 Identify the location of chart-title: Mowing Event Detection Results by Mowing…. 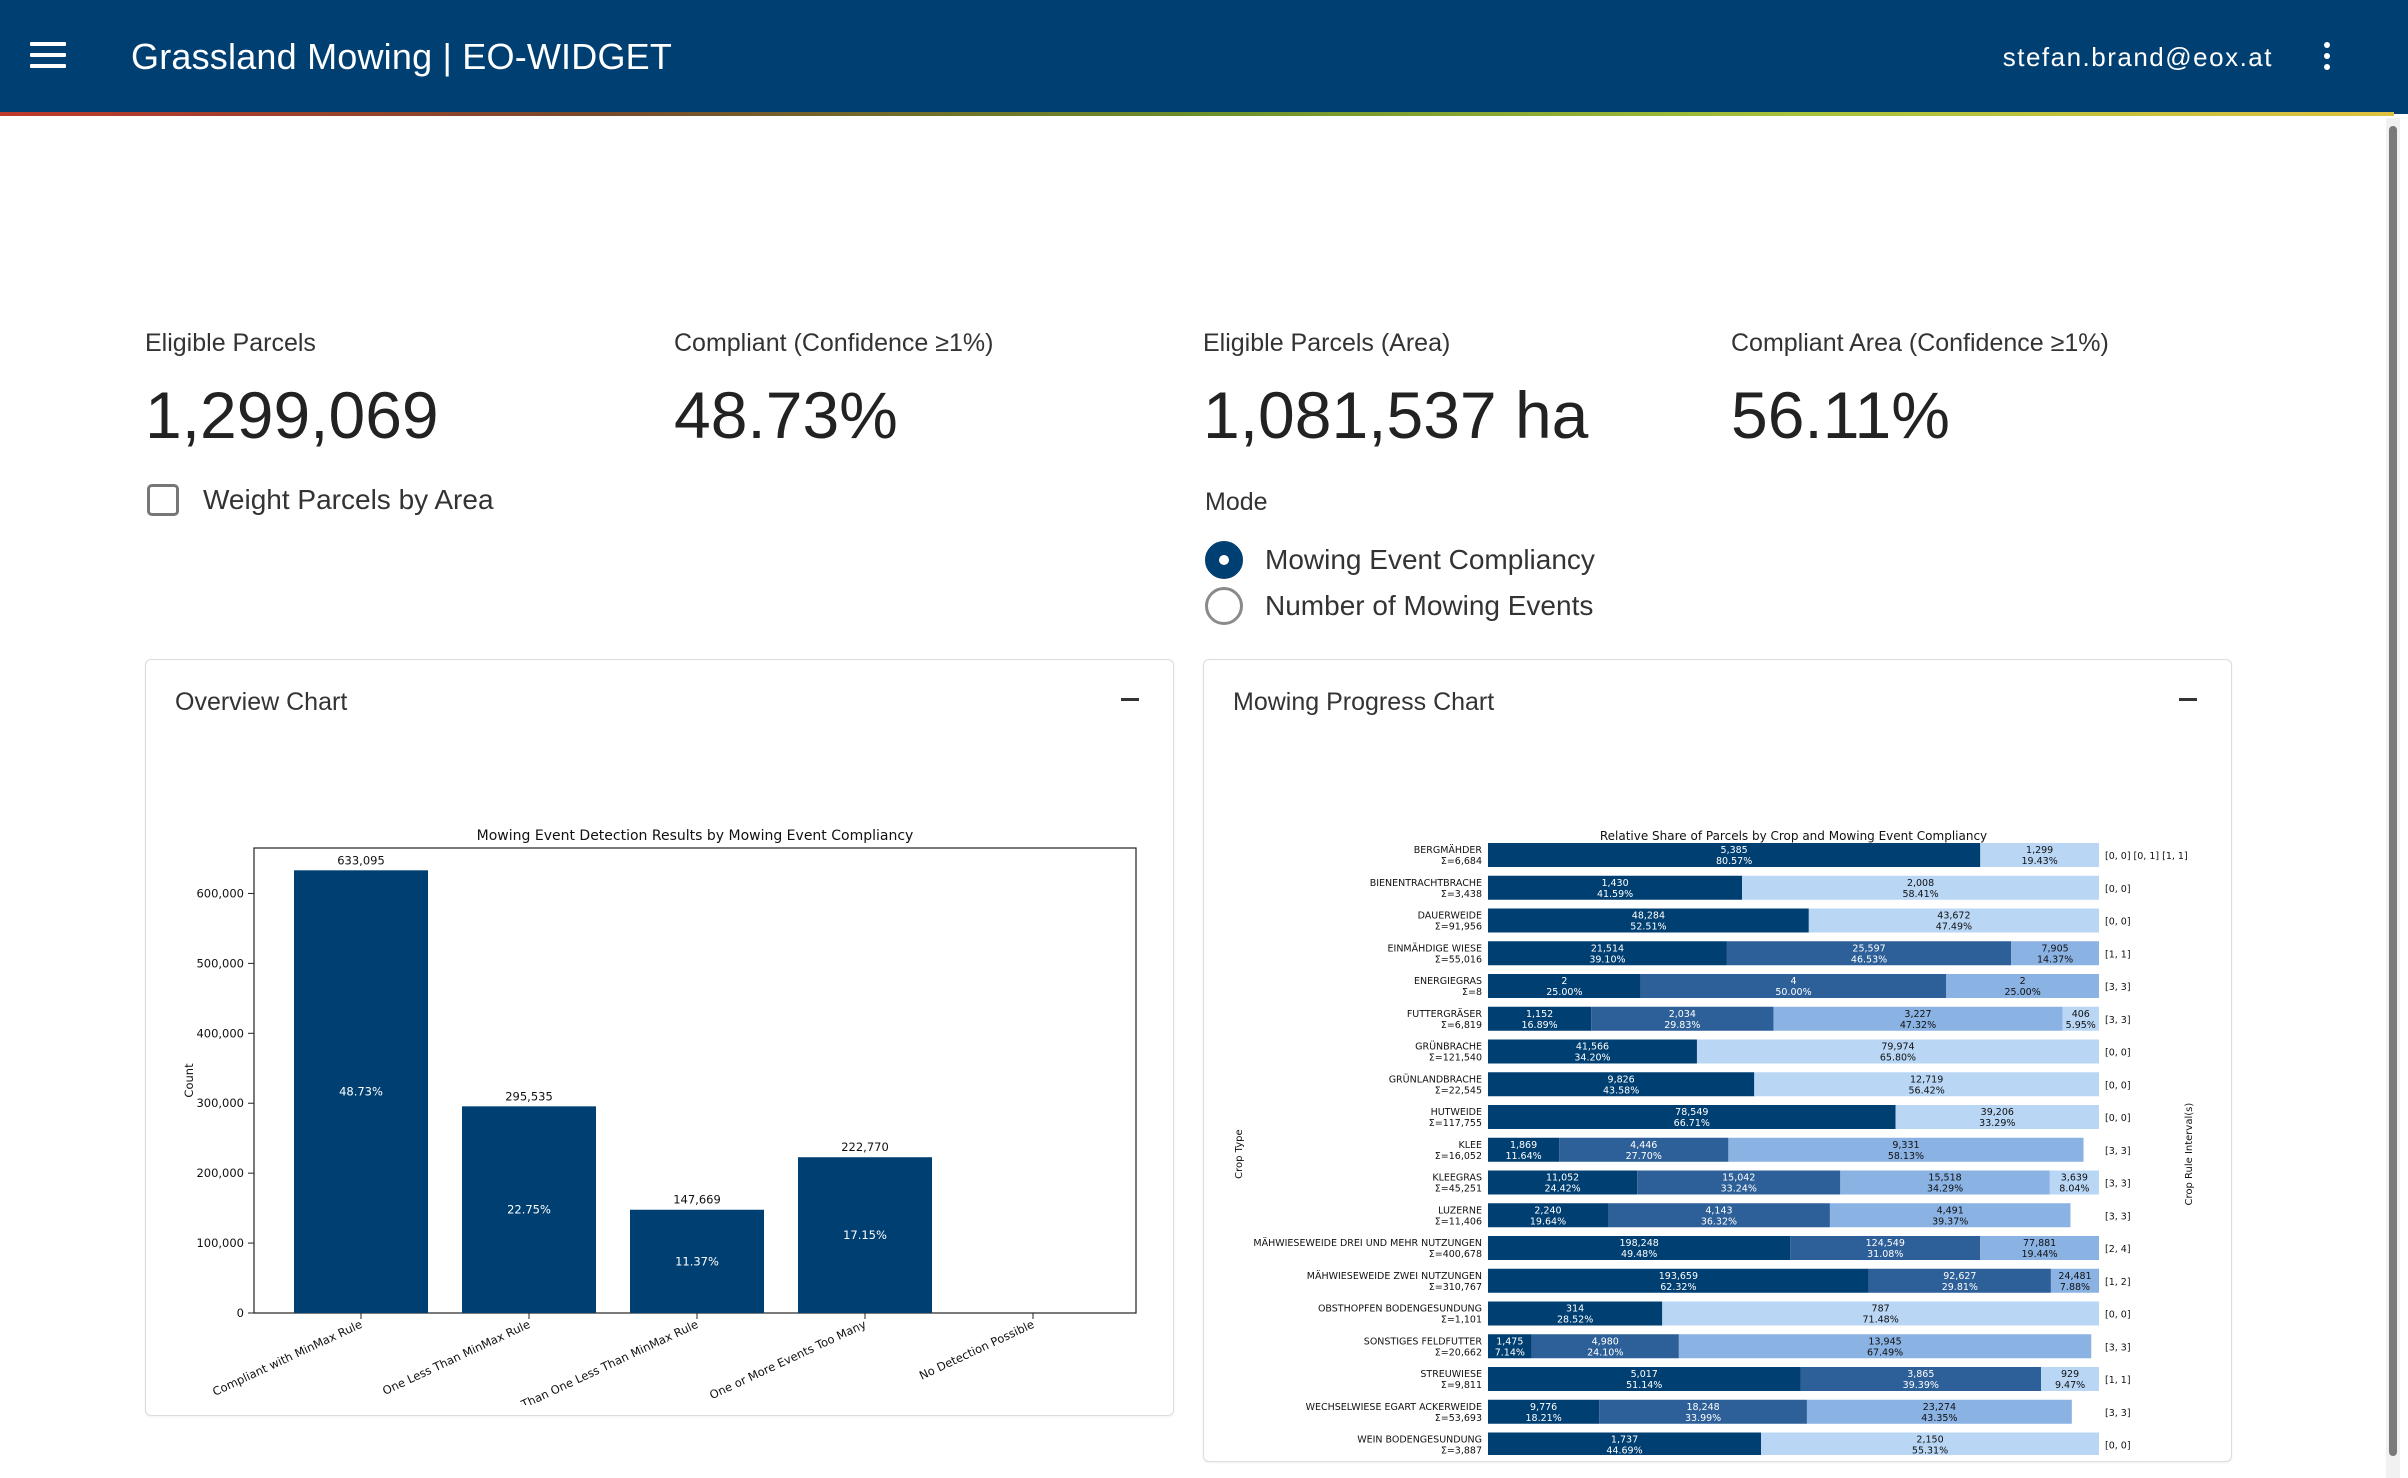
(695, 836).